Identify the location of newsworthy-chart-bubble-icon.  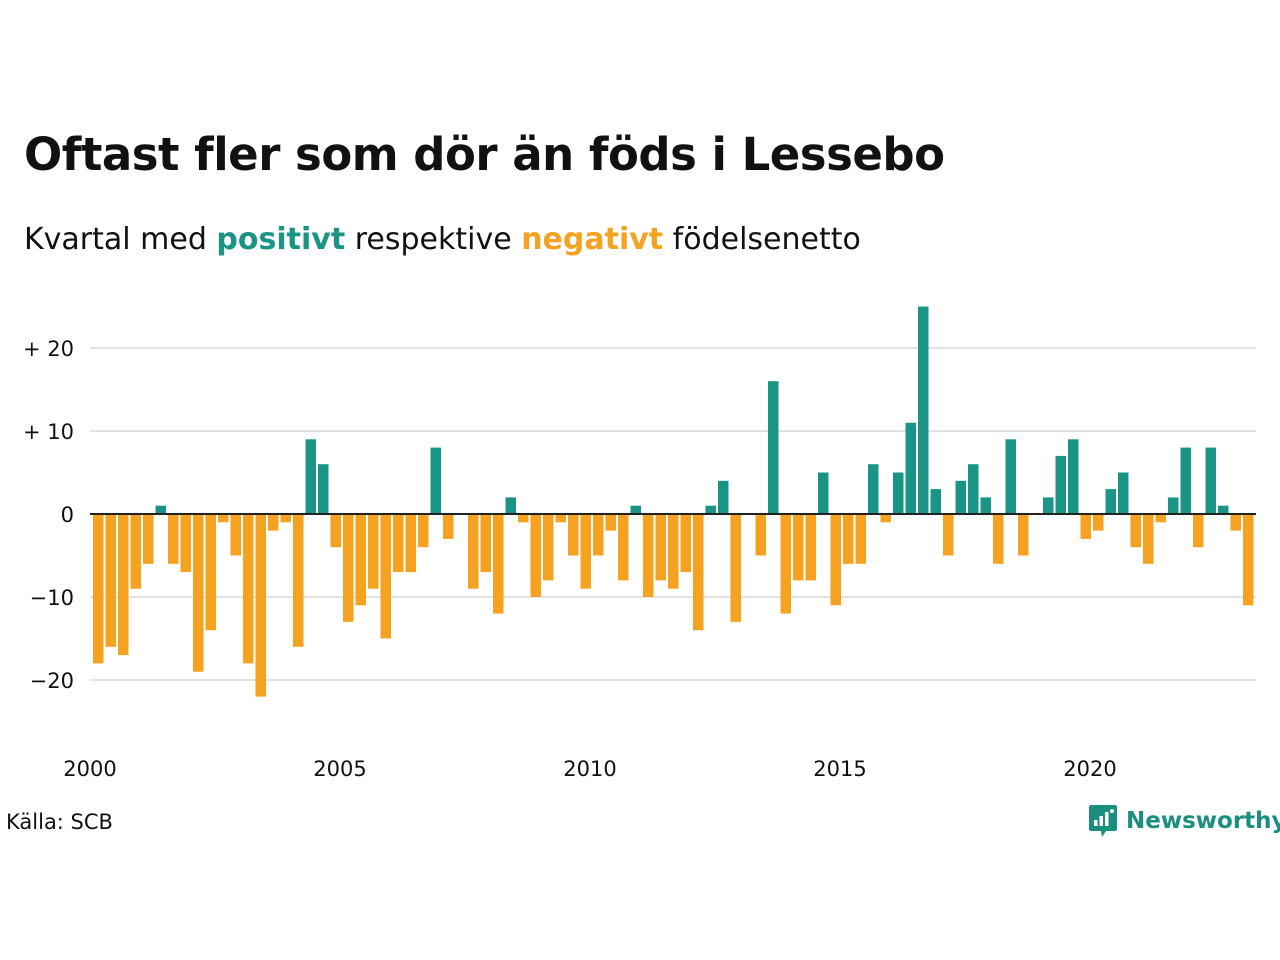
(1103, 821).